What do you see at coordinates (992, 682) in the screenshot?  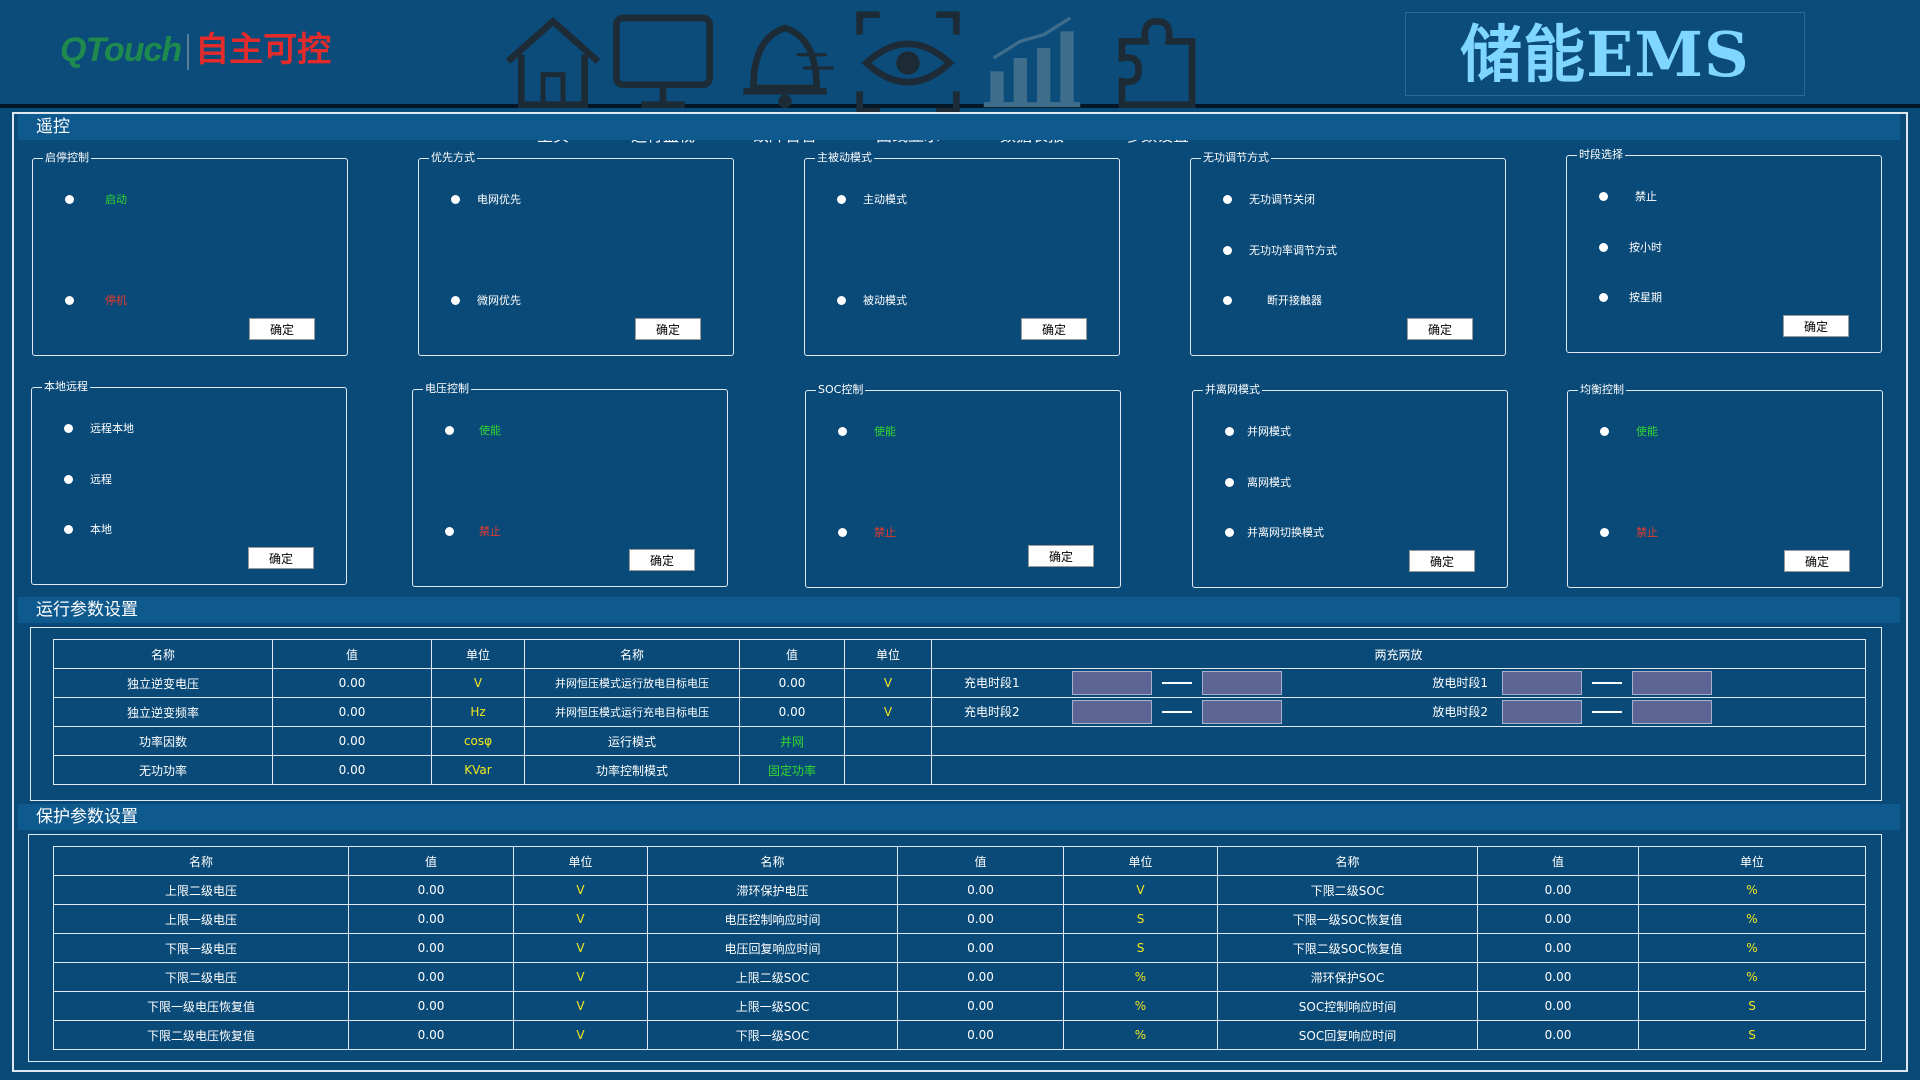 I see `charge-period-1-label: 充电时段1` at bounding box center [992, 682].